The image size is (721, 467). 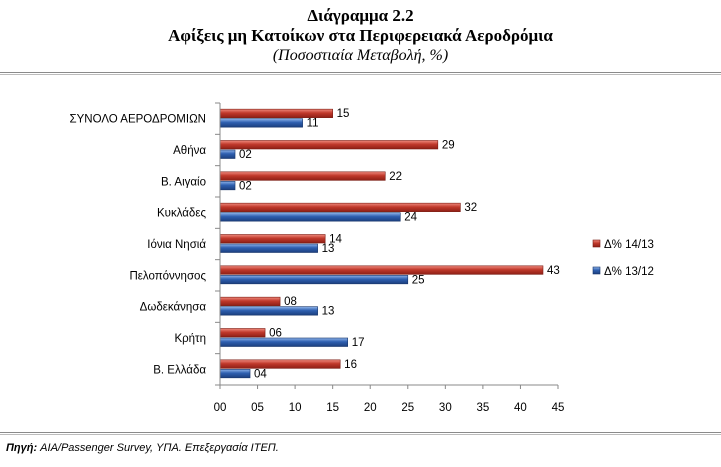 I want to click on category-label-6: Δωδεκάνησα, so click(x=173, y=308).